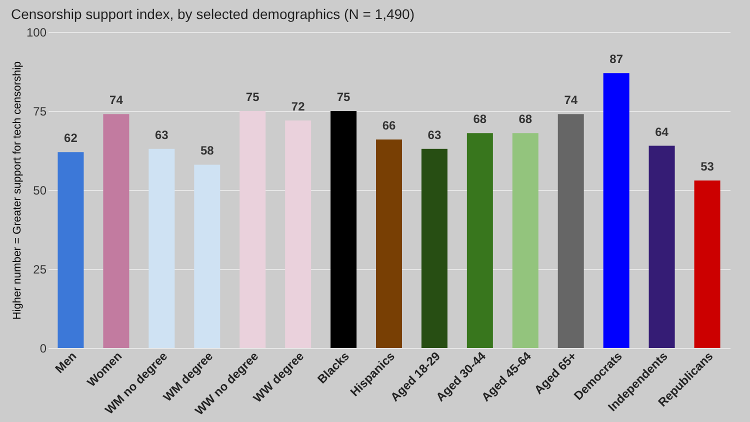 The width and height of the screenshot is (750, 422). I want to click on y-tick-label: 50, so click(40, 191).